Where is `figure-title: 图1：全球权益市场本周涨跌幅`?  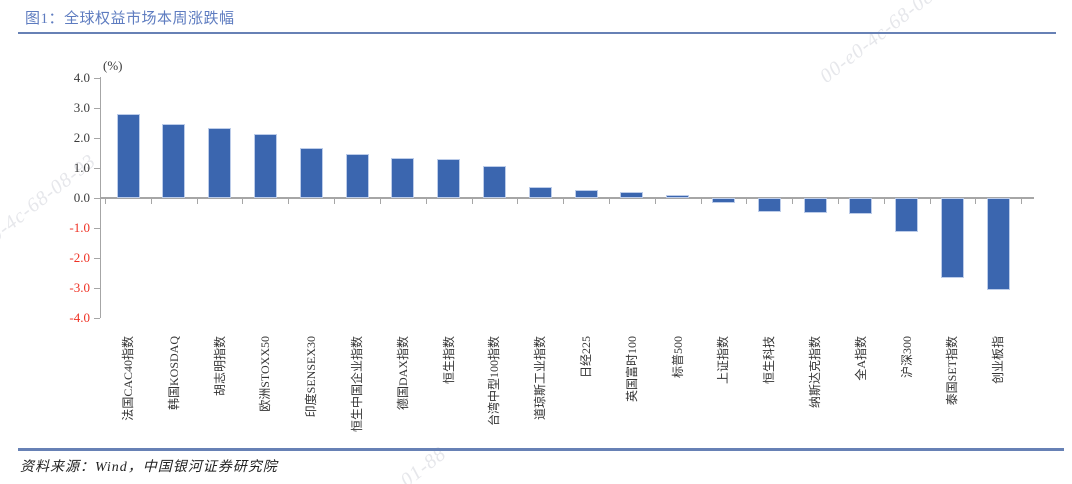
figure-title: 图1：全球权益市场本周涨跌幅 is located at coordinates (130, 19).